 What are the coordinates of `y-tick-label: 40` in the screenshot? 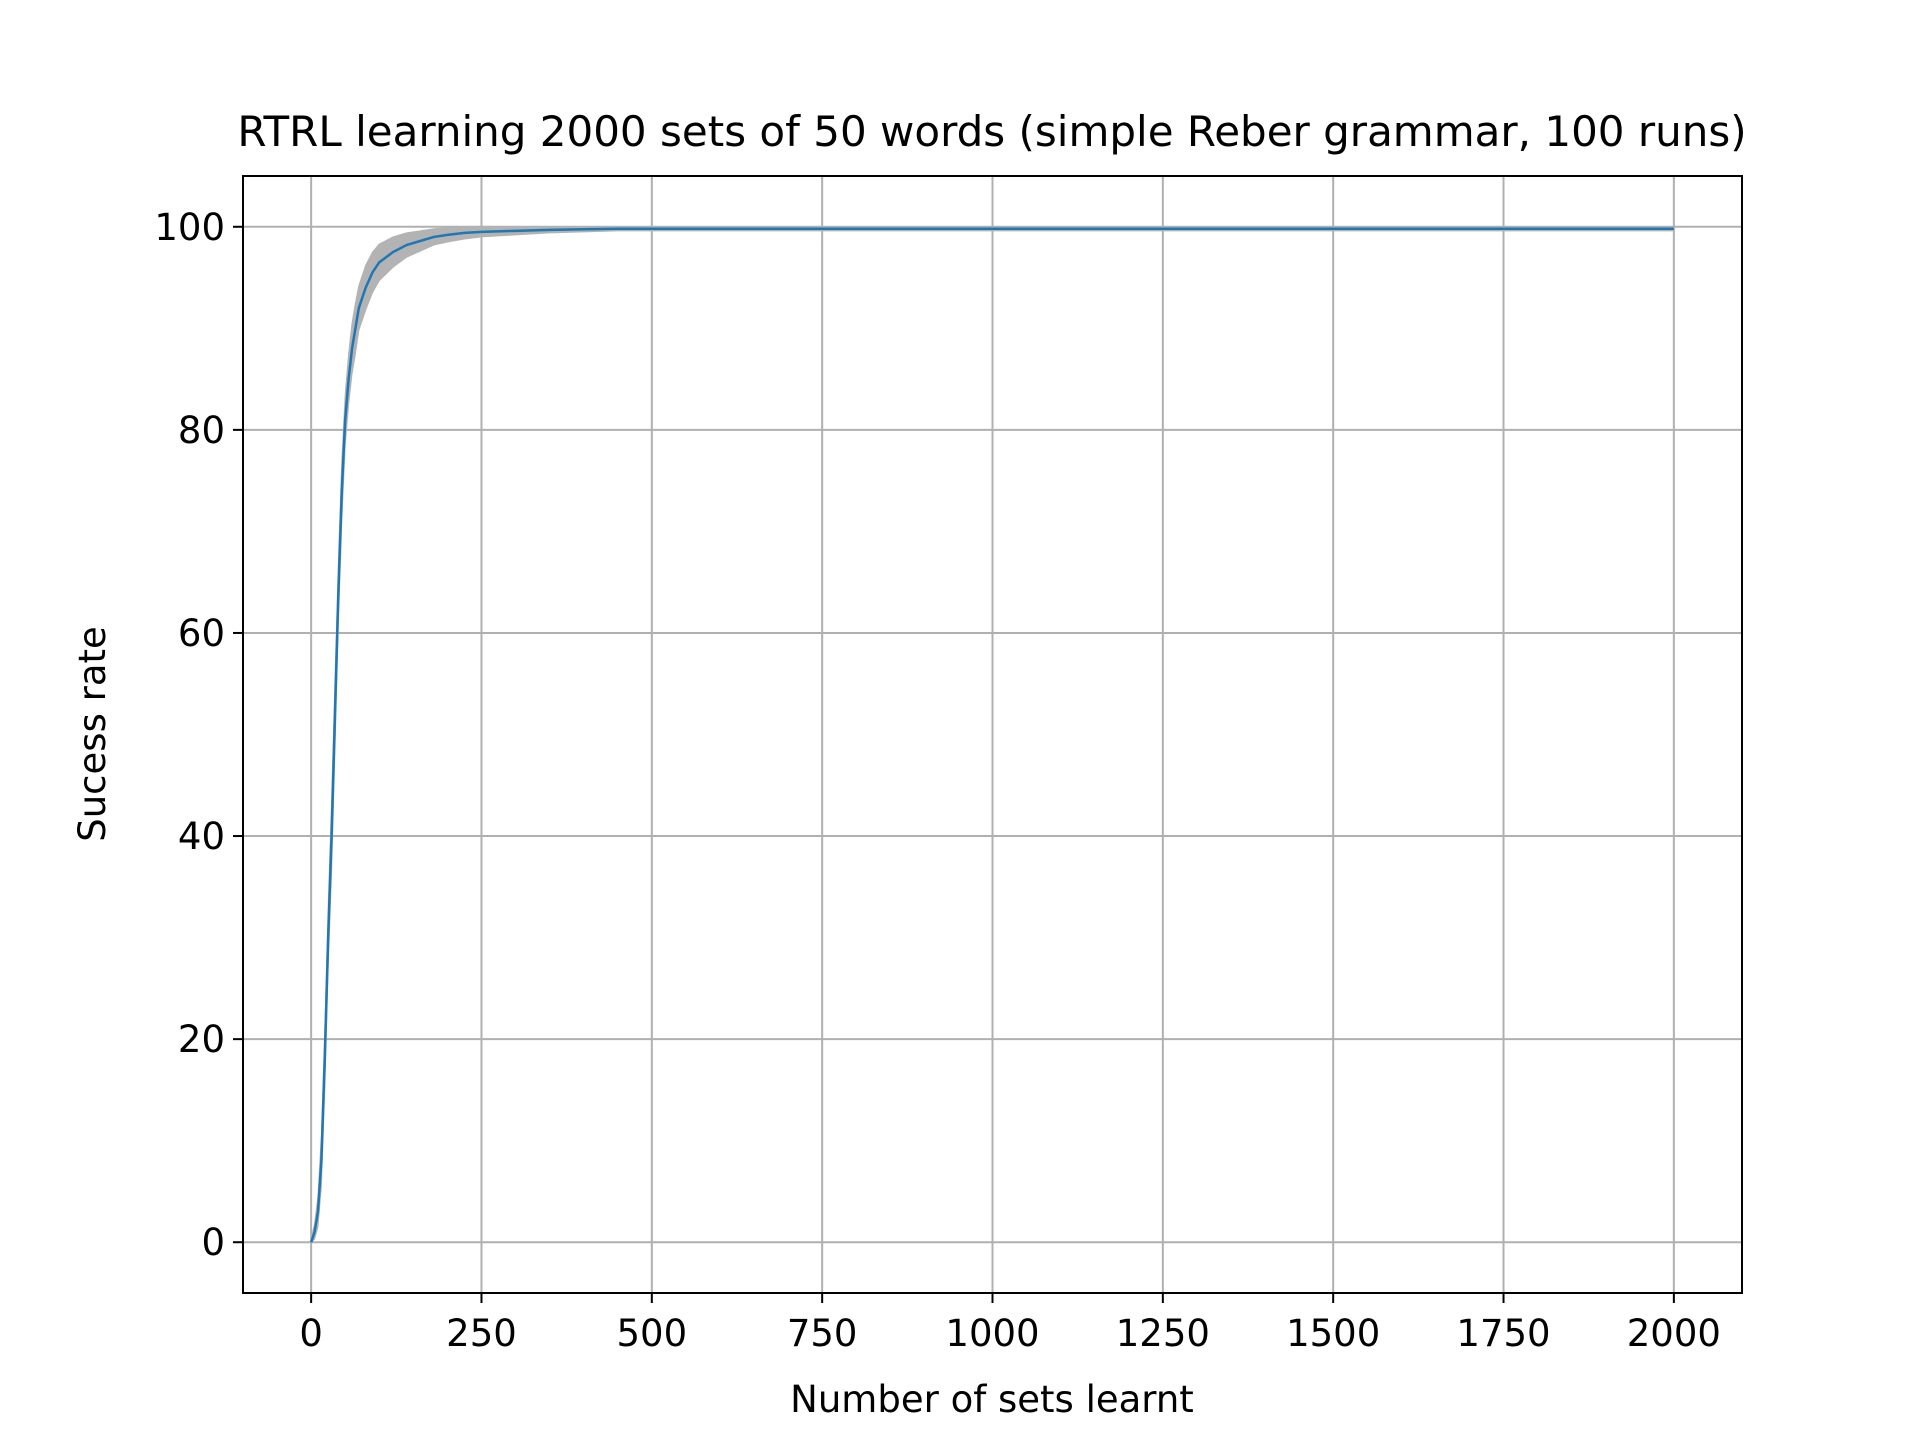 It's located at (201, 836).